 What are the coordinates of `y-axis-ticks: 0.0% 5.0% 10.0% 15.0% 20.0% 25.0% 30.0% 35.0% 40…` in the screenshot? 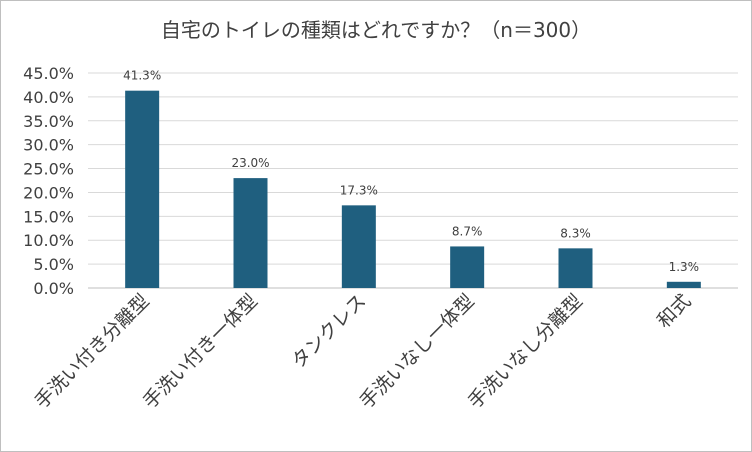 It's located at (48, 181).